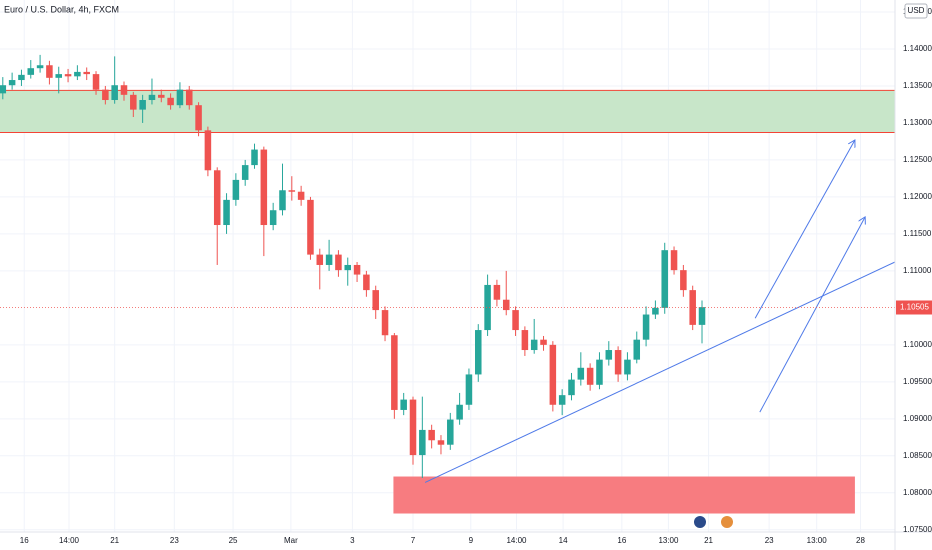  Describe the element at coordinates (413, 540) in the screenshot. I see `x-tick-label: 7` at that location.